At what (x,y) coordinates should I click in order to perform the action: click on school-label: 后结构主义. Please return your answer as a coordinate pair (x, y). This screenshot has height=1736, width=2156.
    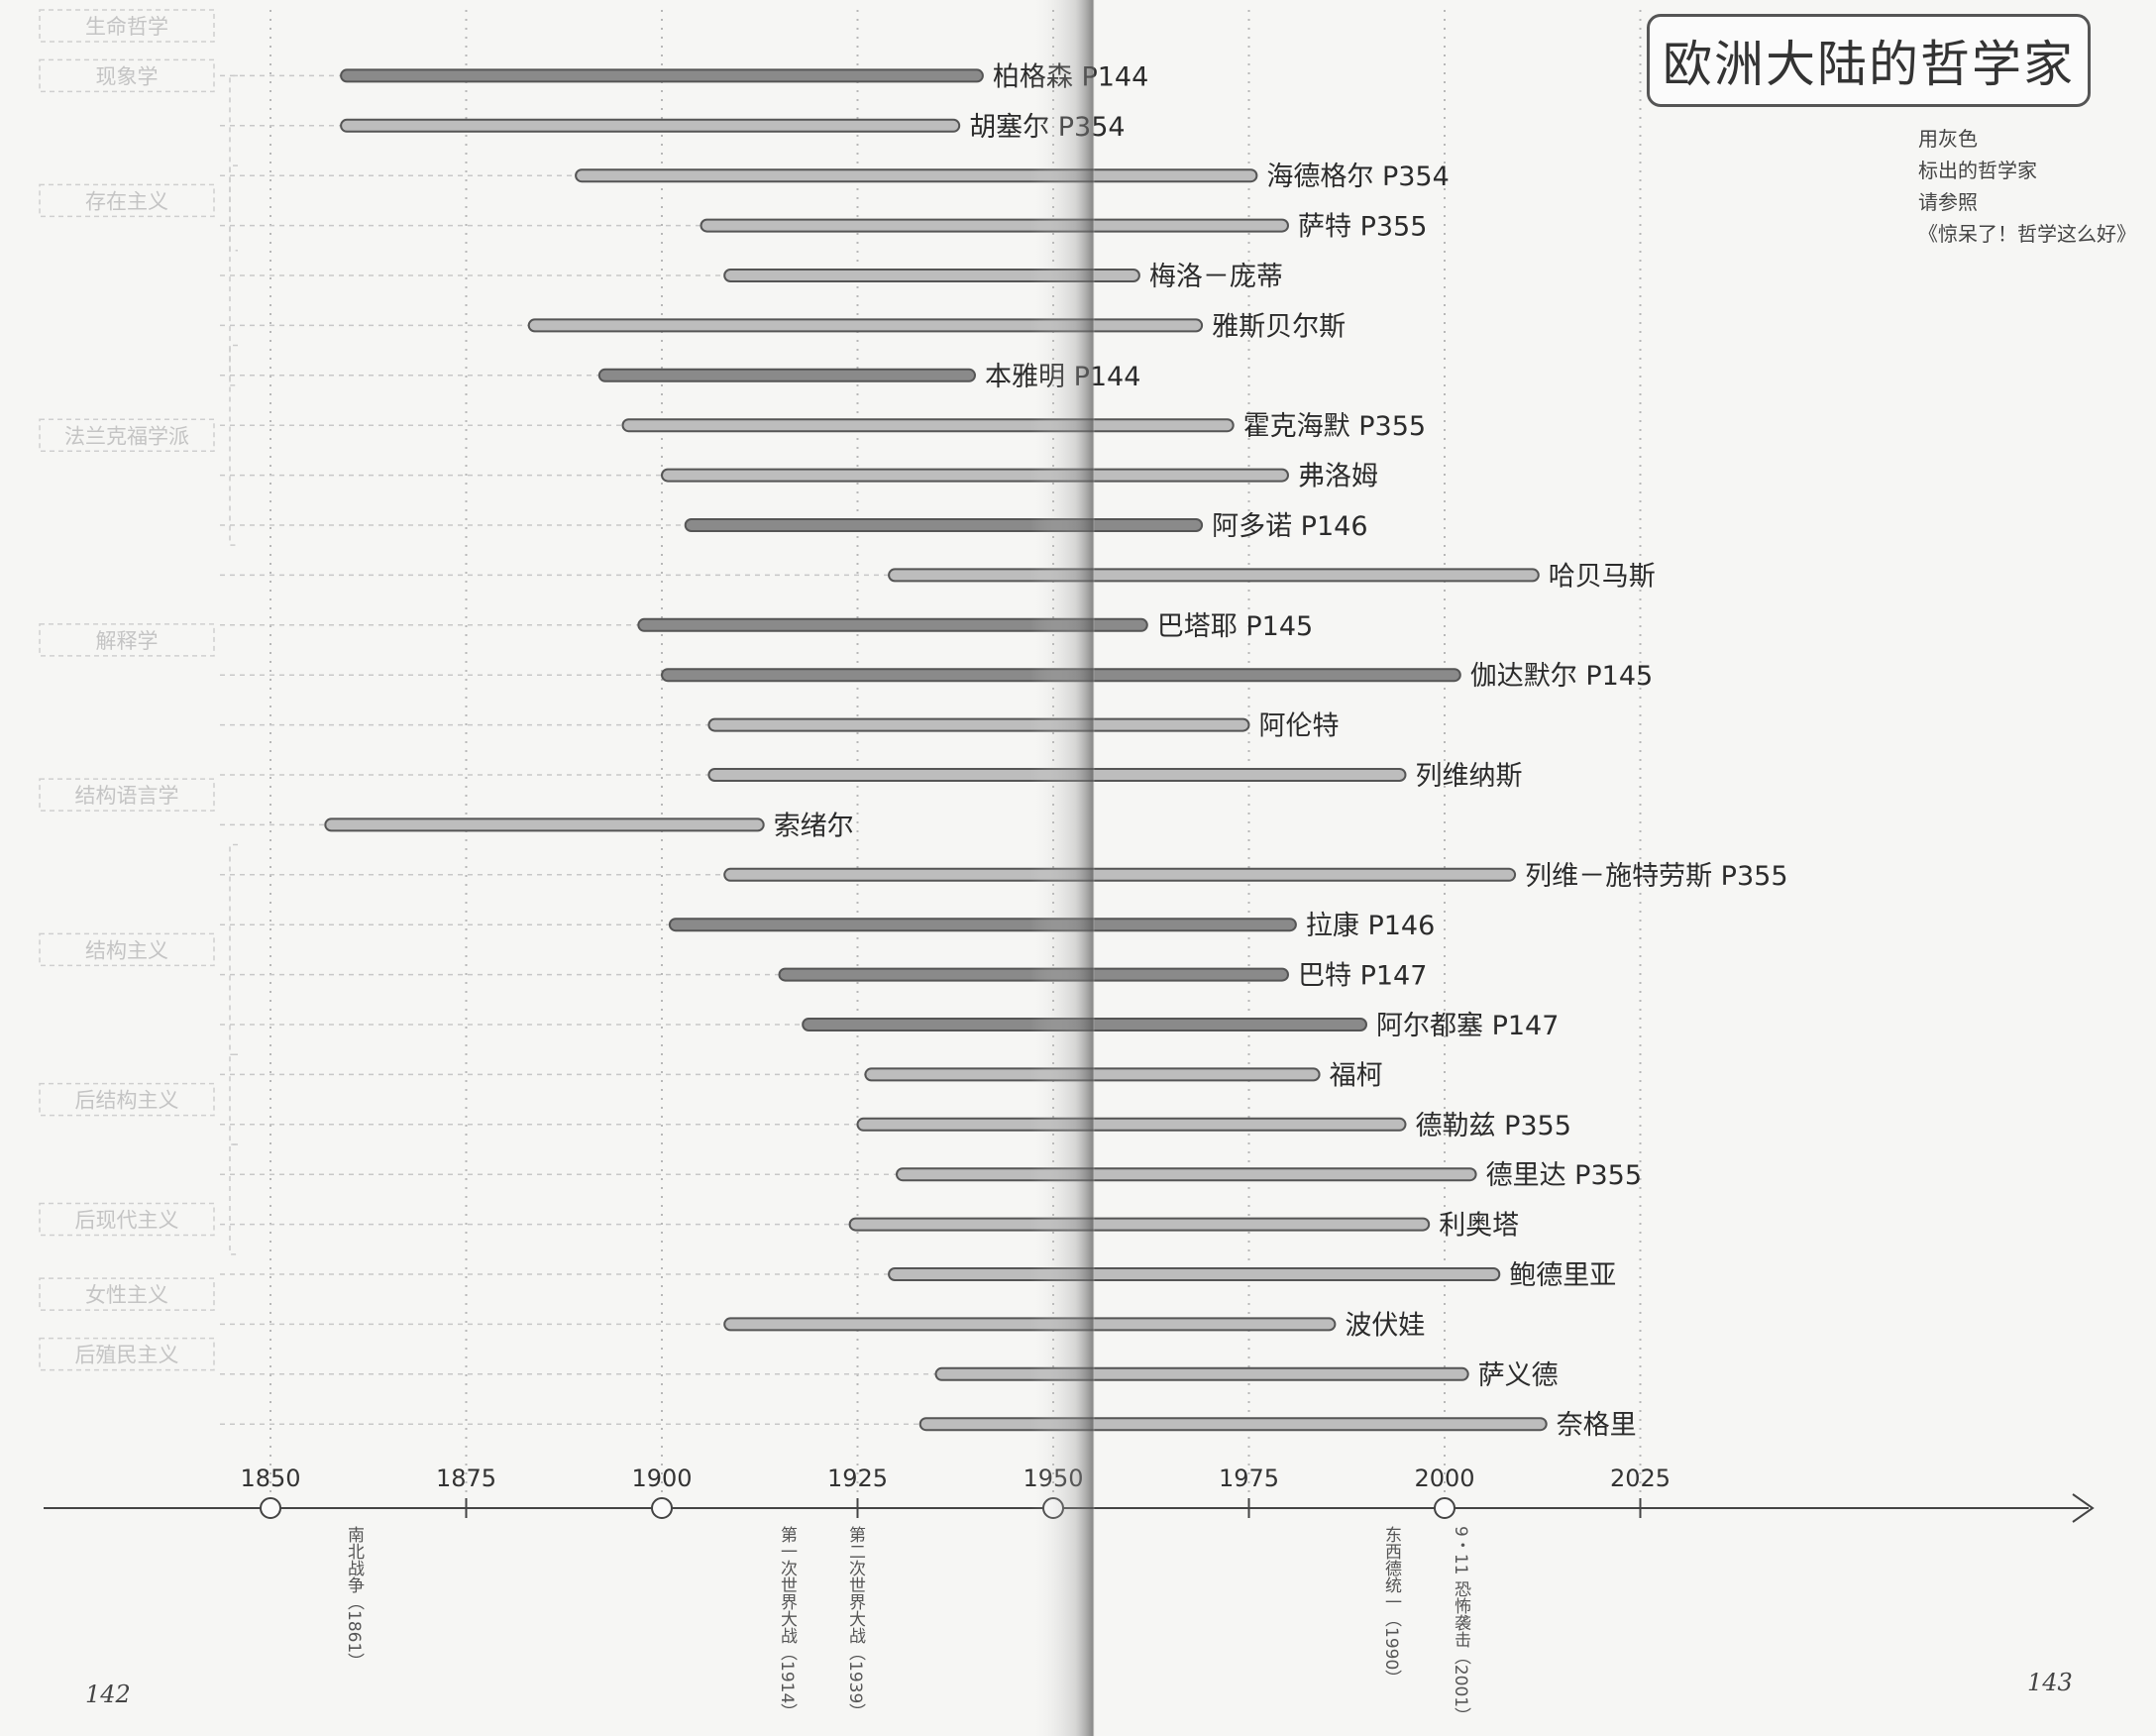
    Looking at the image, I should click on (127, 1101).